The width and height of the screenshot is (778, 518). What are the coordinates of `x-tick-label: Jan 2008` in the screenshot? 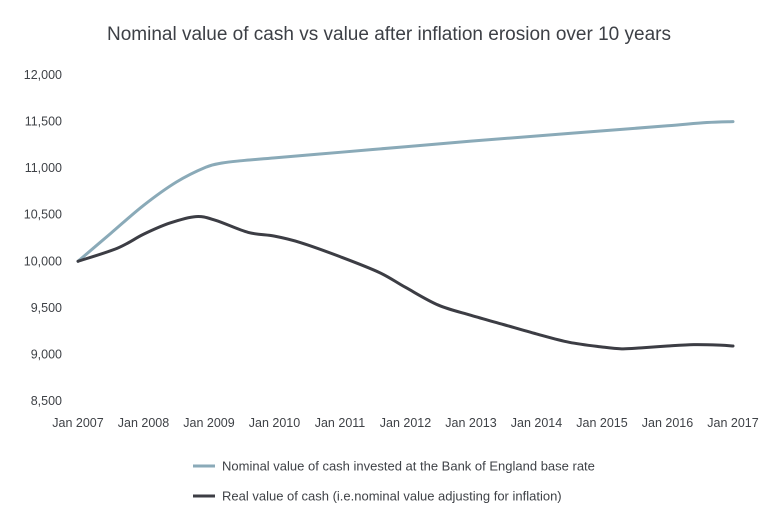 It's located at (143, 423).